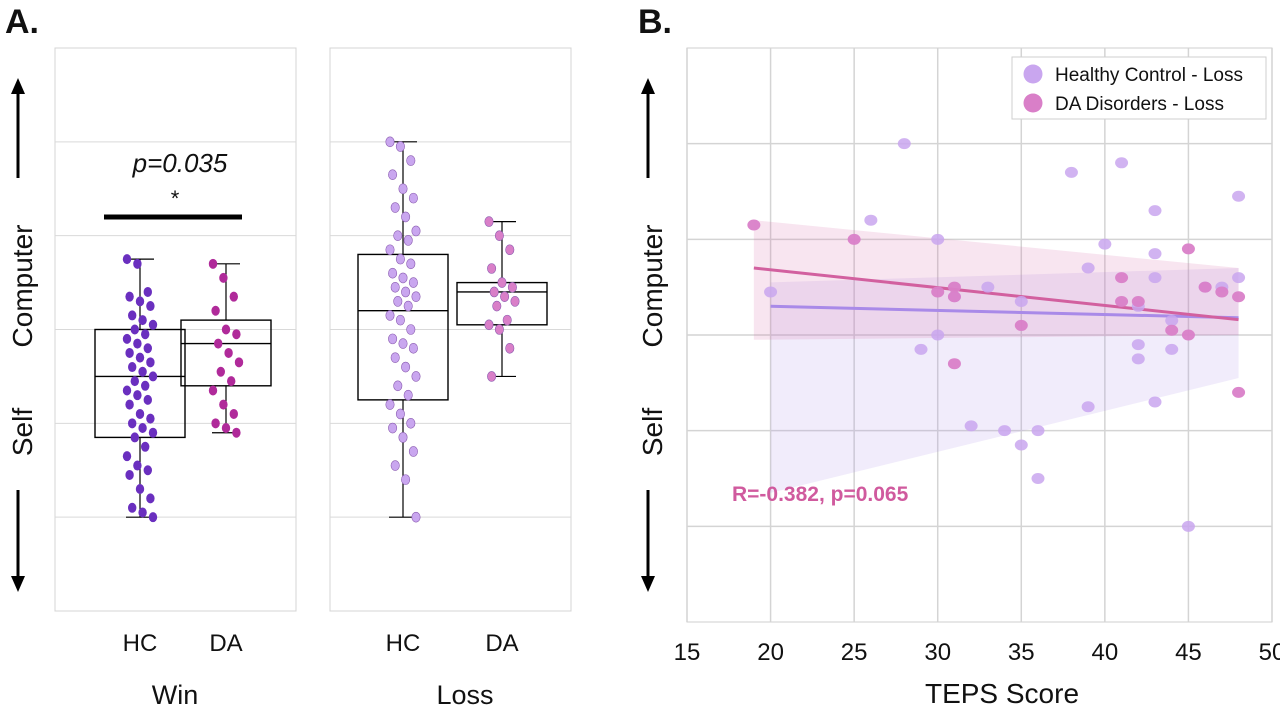 The width and height of the screenshot is (1280, 711). What do you see at coordinates (464, 695) in the screenshot?
I see `facet-xlabel: Loss` at bounding box center [464, 695].